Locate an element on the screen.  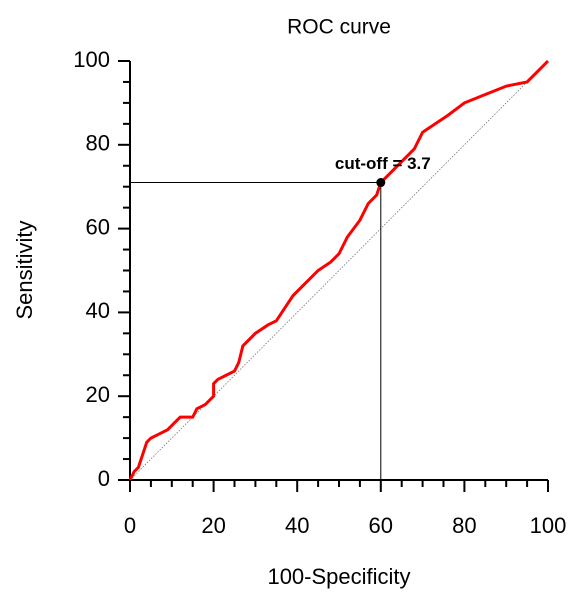
chart-title: ROC curve is located at coordinates (339, 27).